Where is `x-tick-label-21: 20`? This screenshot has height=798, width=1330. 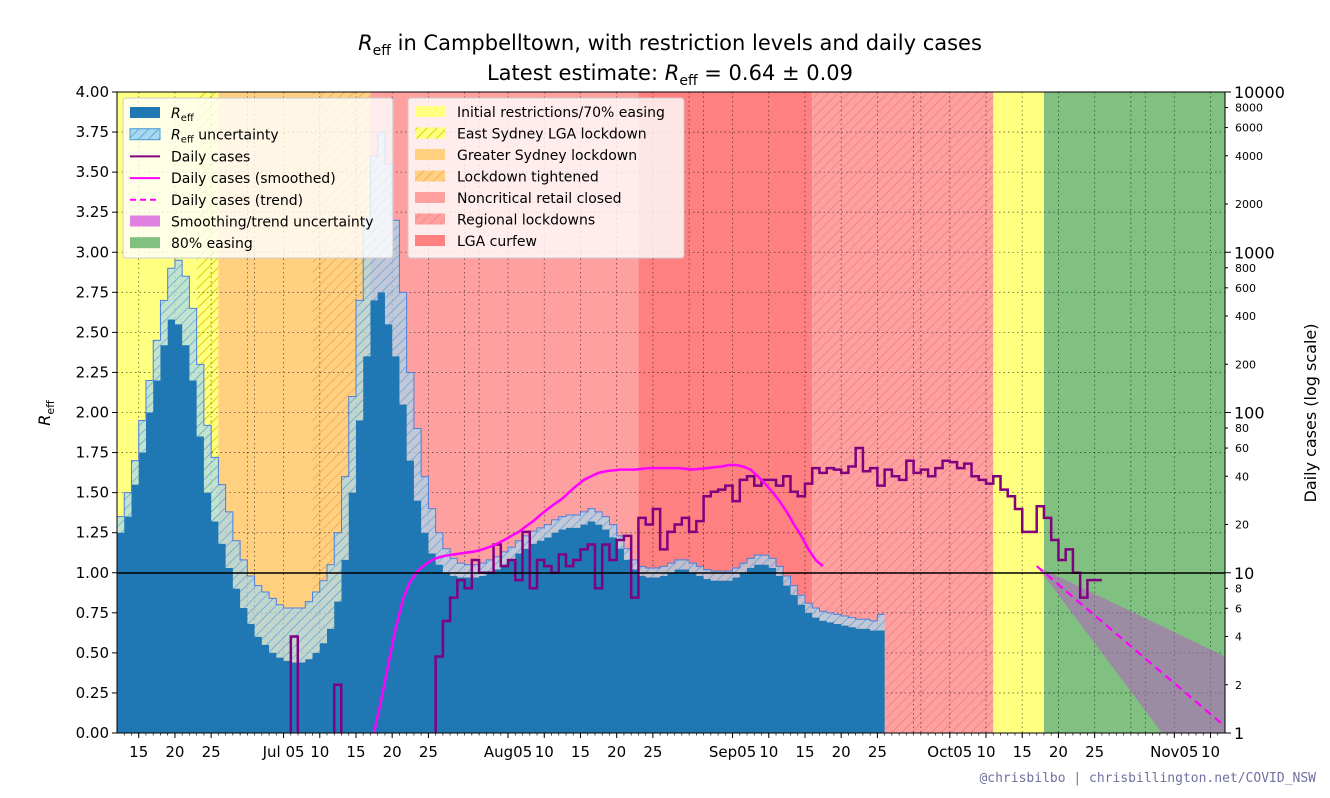
x-tick-label-21: 20 is located at coordinates (1058, 752).